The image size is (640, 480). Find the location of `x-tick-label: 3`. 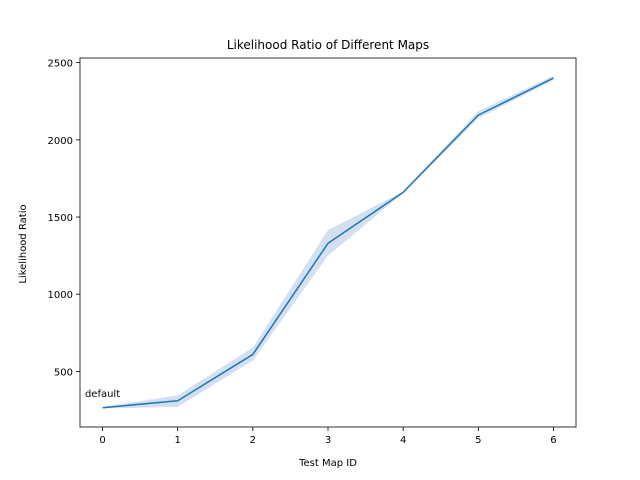

x-tick-label: 3 is located at coordinates (328, 440).